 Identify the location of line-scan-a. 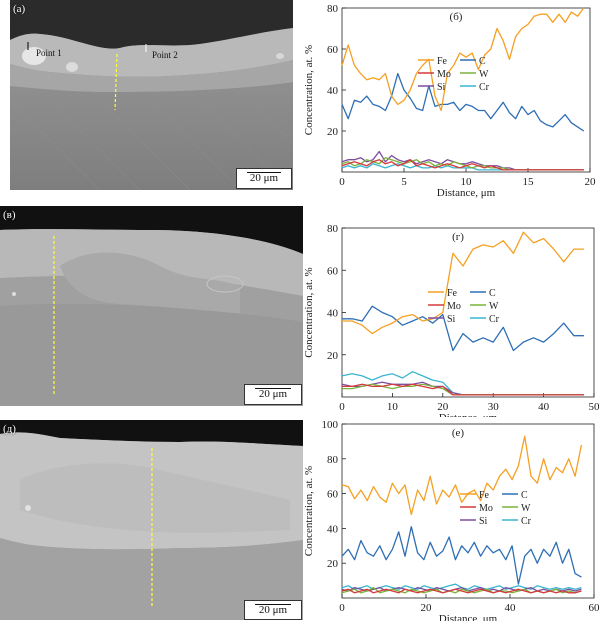
(116, 82).